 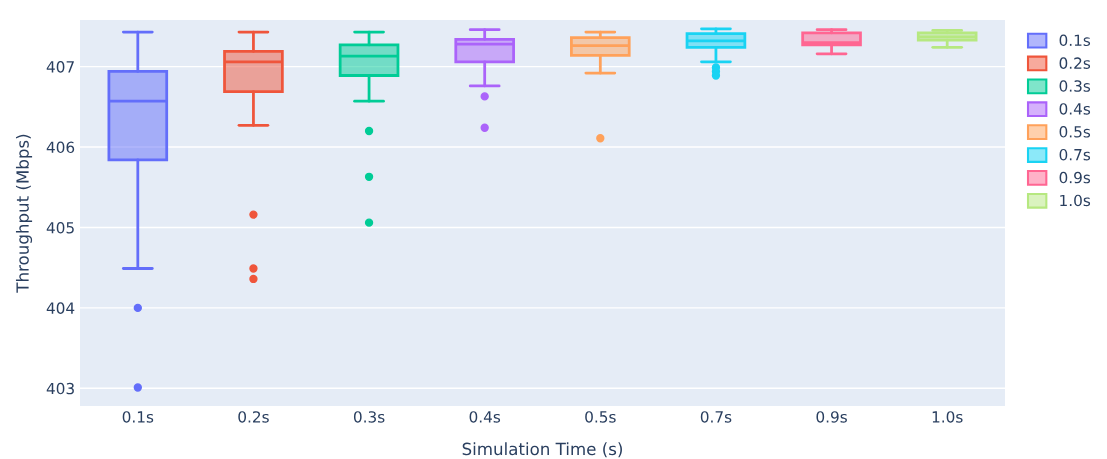 I want to click on legend-label: 0.5s, so click(x=1075, y=132).